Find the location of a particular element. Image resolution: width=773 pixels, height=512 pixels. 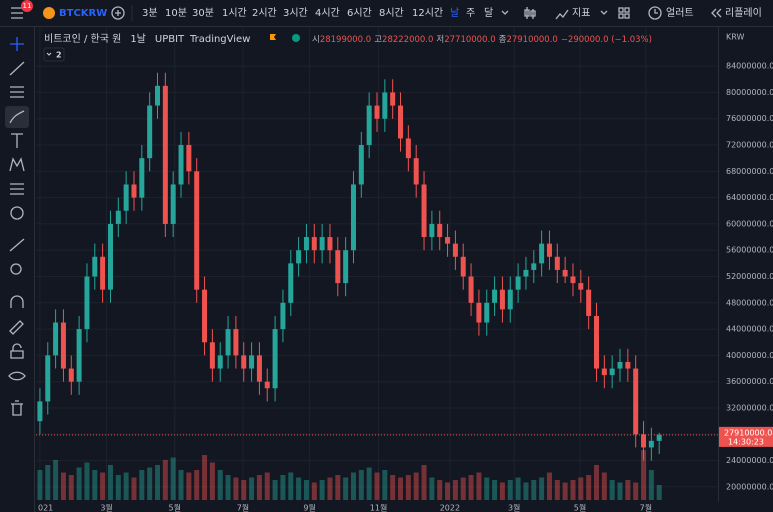

replay-button is located at coordinates (716, 13).